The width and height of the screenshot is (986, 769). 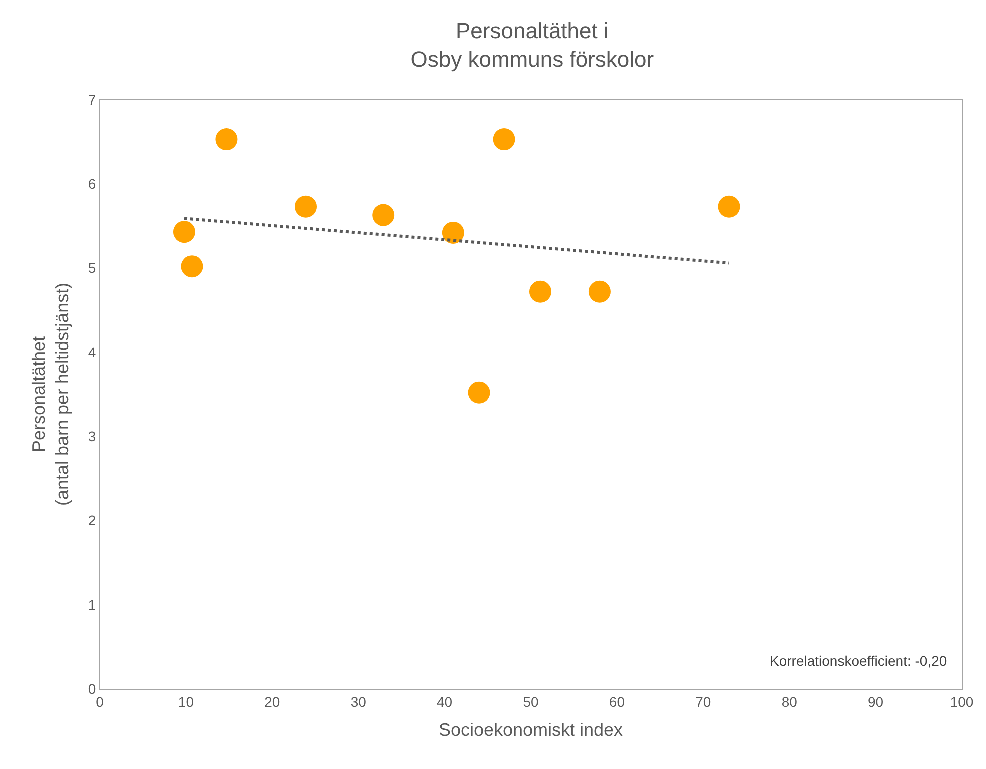 What do you see at coordinates (445, 702) in the screenshot?
I see `x-tick-label: 40` at bounding box center [445, 702].